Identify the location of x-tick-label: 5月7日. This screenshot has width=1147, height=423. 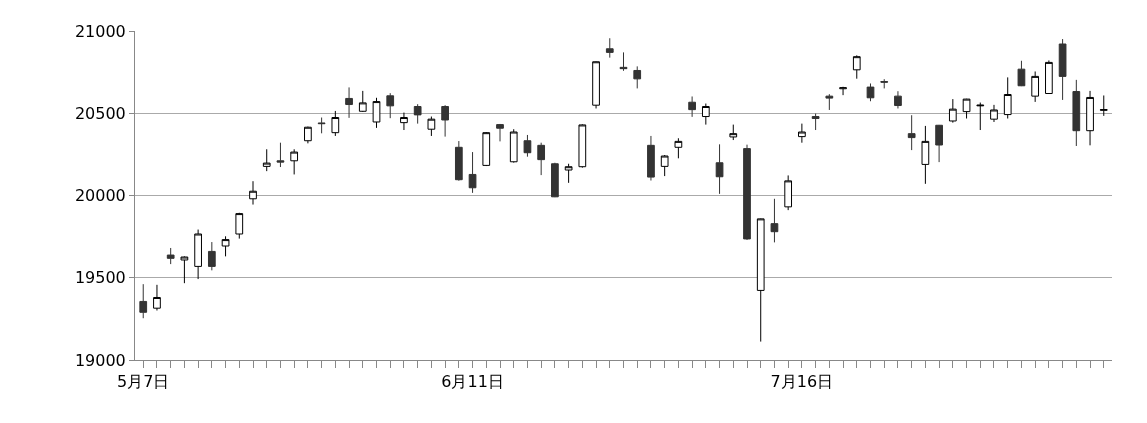
(143, 382).